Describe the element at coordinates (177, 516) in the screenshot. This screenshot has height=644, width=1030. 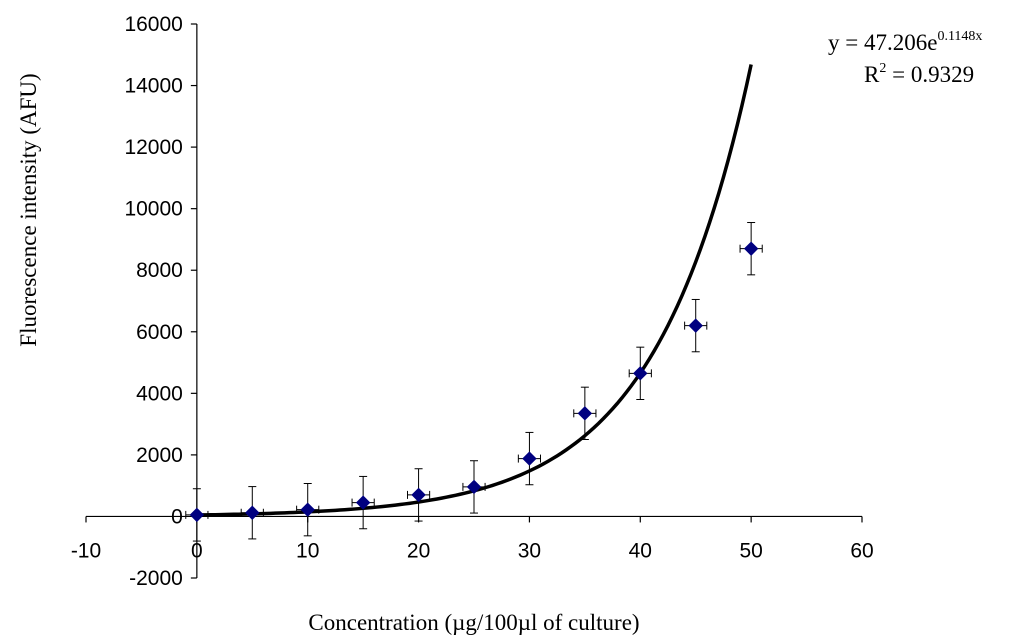
I see `y-tick-label: 0` at that location.